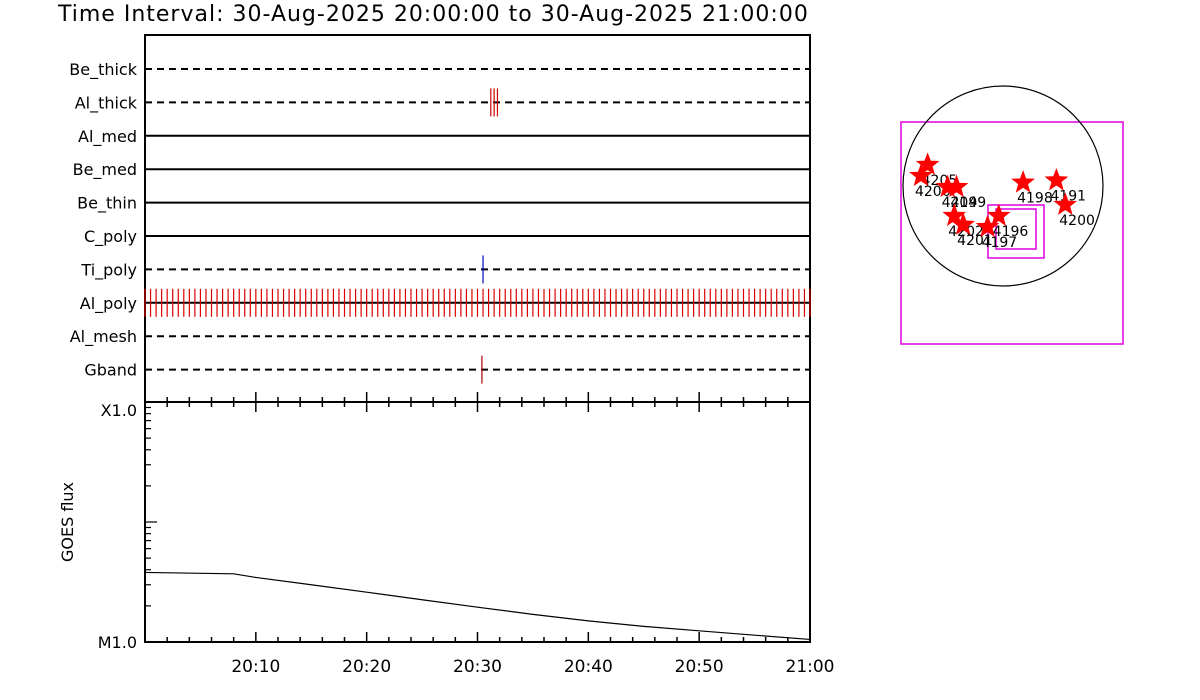 The width and height of the screenshot is (1200, 700). What do you see at coordinates (1035, 199) in the screenshot?
I see `active-region-label: 4198` at bounding box center [1035, 199].